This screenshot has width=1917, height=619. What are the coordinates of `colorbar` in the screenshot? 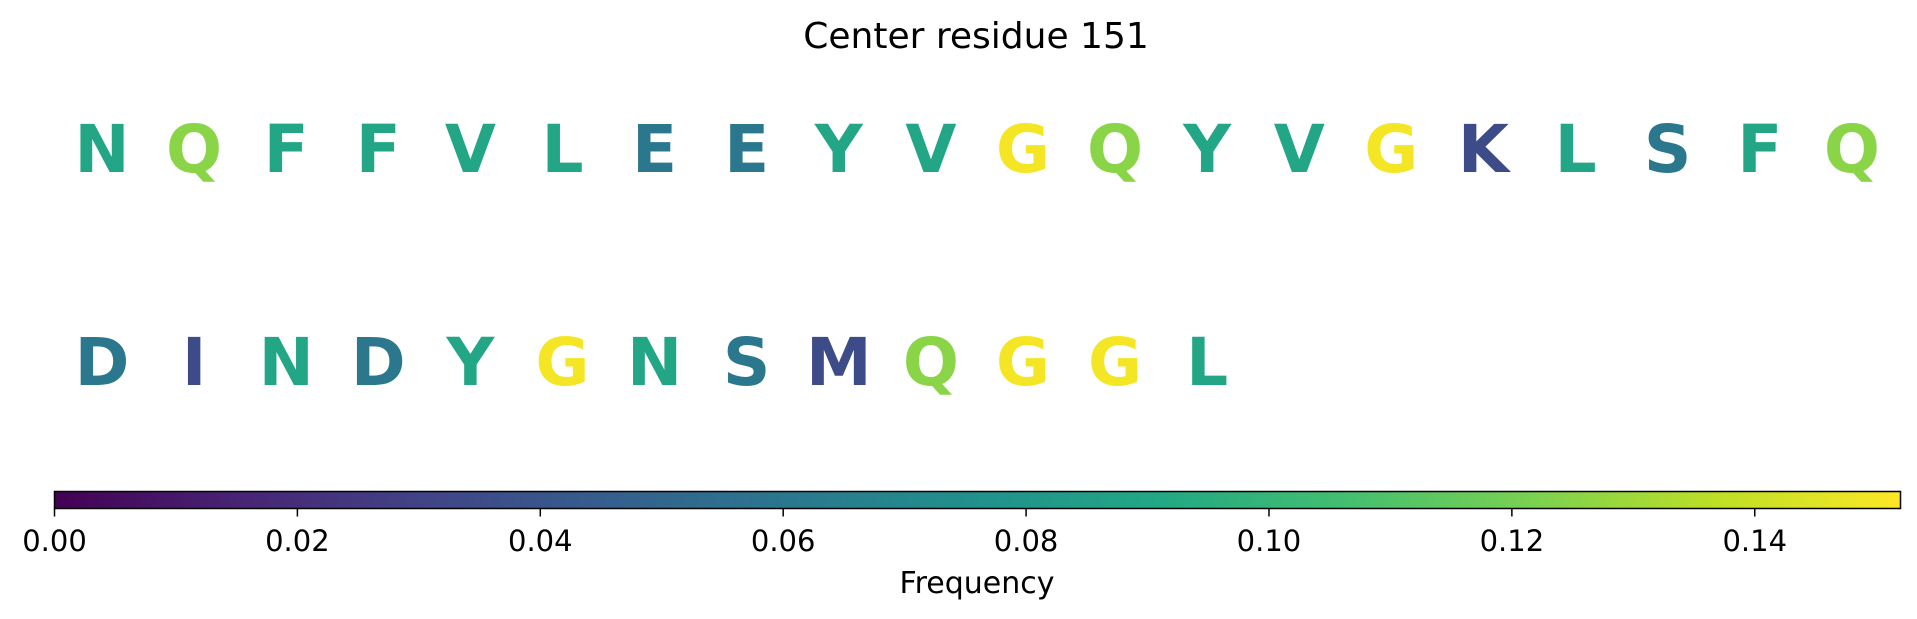 It's located at (977, 500).